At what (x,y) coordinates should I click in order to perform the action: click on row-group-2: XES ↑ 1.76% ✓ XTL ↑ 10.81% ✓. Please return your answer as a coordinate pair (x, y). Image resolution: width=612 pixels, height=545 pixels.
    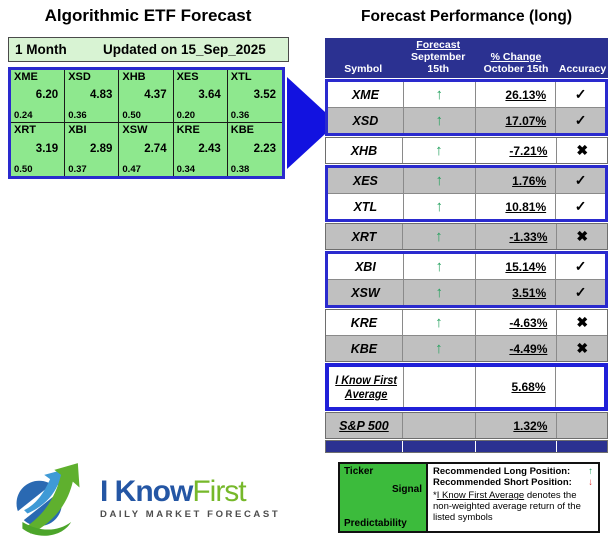
    Looking at the image, I should click on (466, 193).